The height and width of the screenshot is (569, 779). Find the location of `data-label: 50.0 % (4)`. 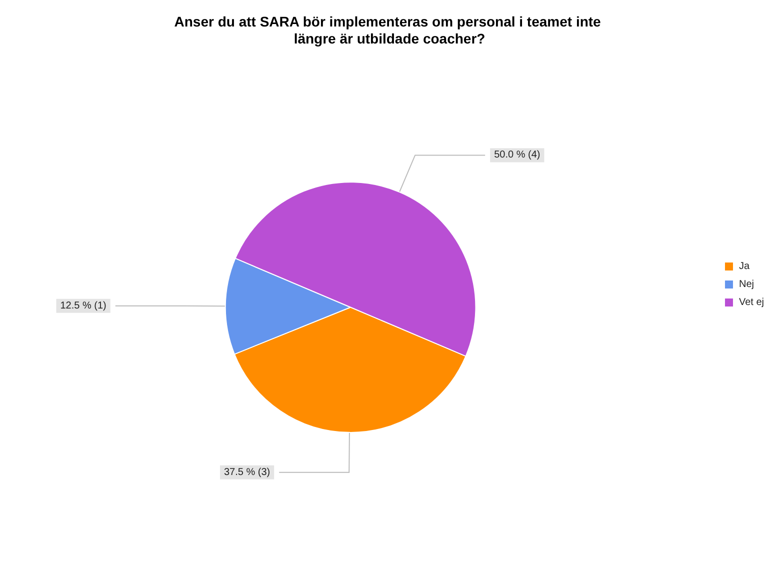

data-label: 50.0 % (4) is located at coordinates (517, 155).